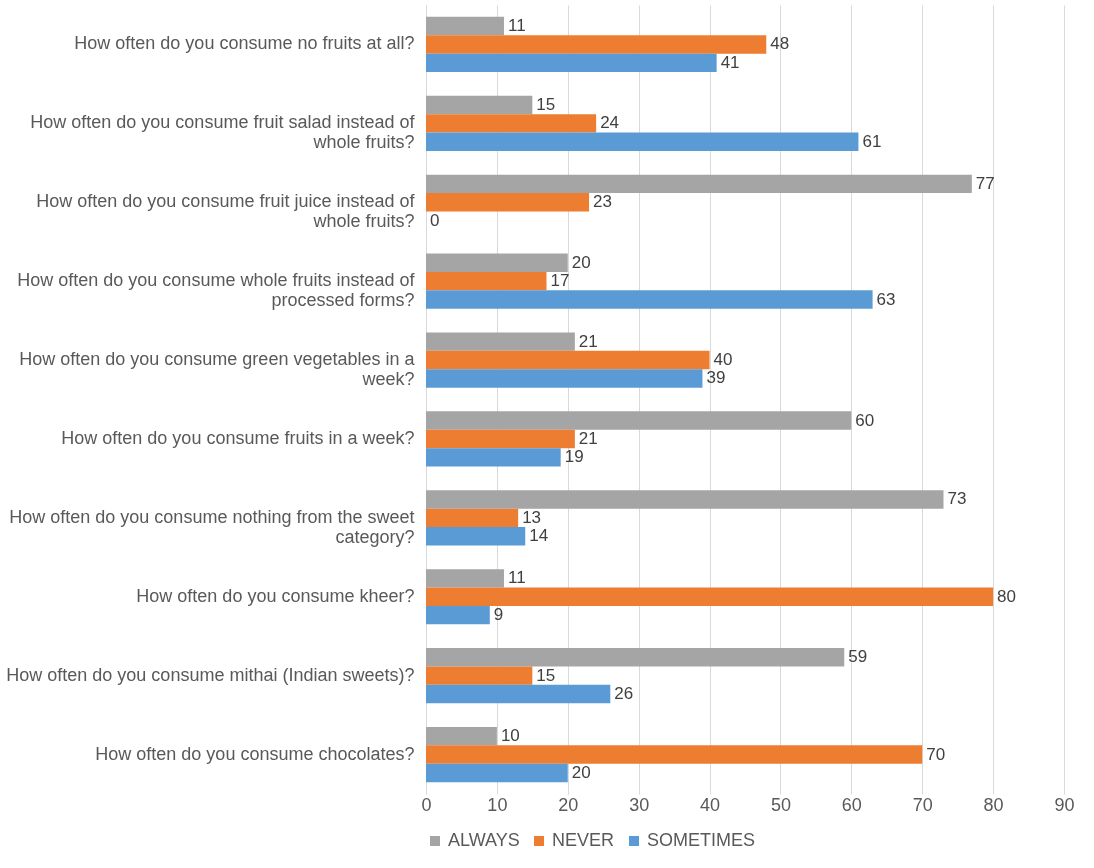 The height and width of the screenshot is (868, 1094). Describe the element at coordinates (212, 526) in the screenshot. I see `y-tick-label: How often do you consume nothing from the sweet category?` at that location.